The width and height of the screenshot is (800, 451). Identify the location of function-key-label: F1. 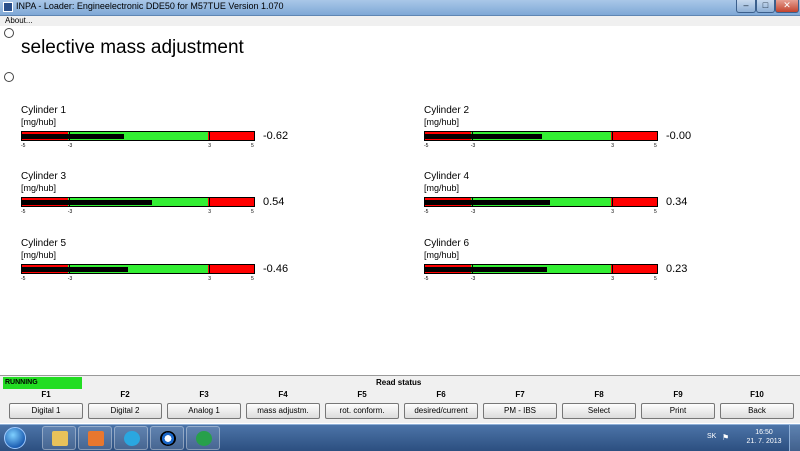
(46, 394).